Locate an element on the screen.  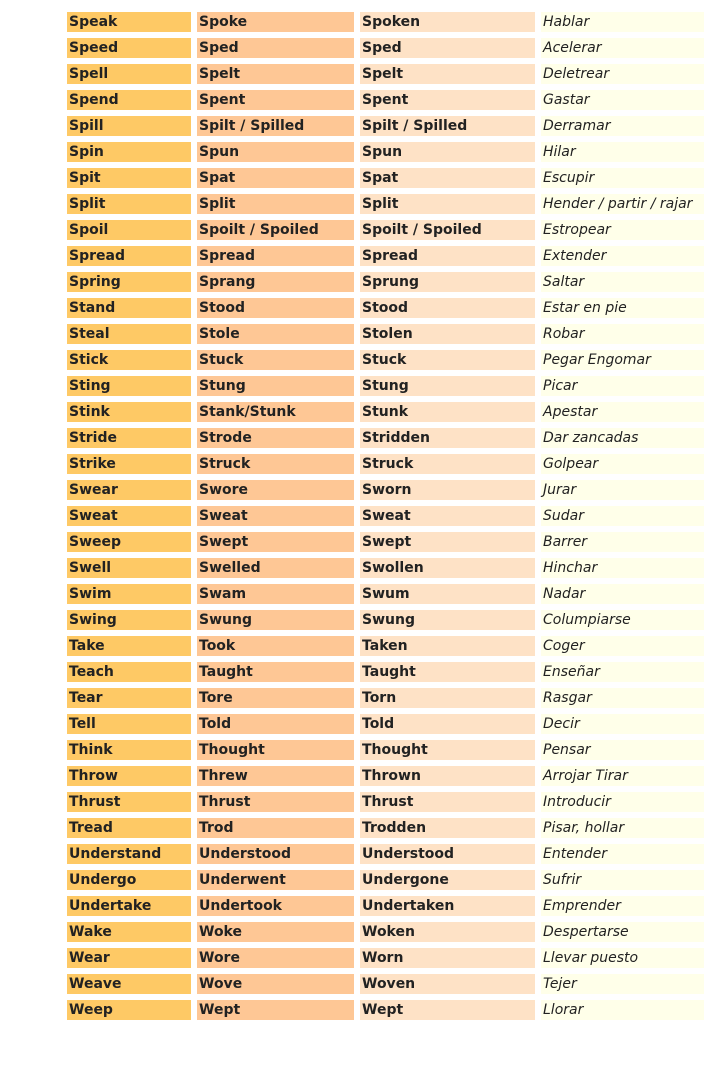
translation: Golpear is located at coordinates (622, 464).